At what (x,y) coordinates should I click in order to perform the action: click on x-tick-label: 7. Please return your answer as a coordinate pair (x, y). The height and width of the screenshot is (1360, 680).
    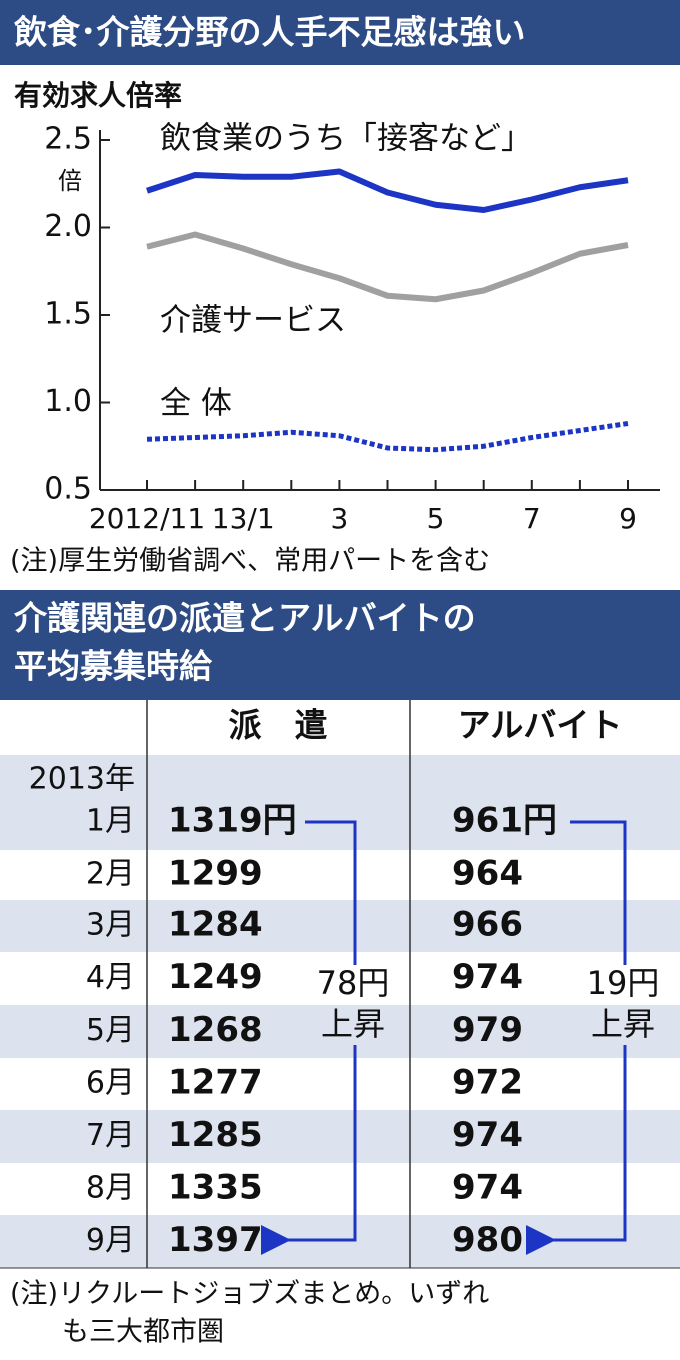
    Looking at the image, I should click on (532, 518).